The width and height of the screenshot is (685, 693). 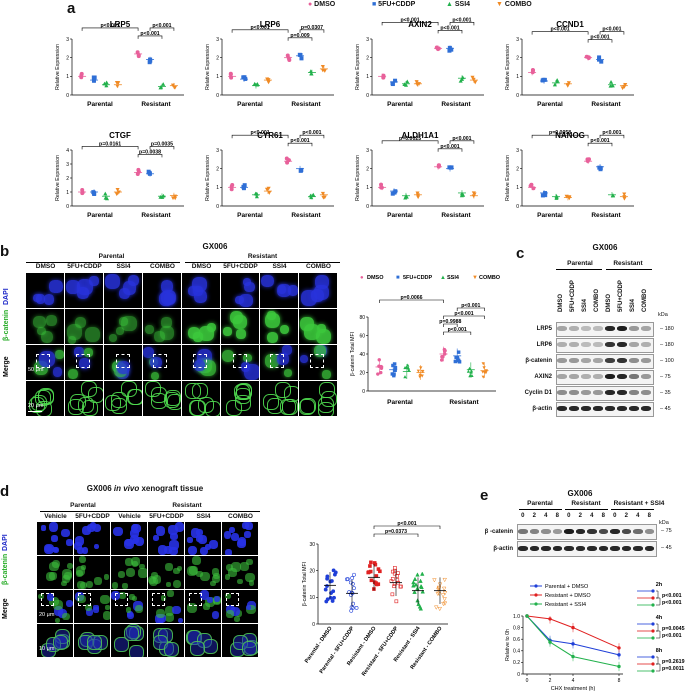 I want to click on panel-label-a: a, so click(x=71, y=8).